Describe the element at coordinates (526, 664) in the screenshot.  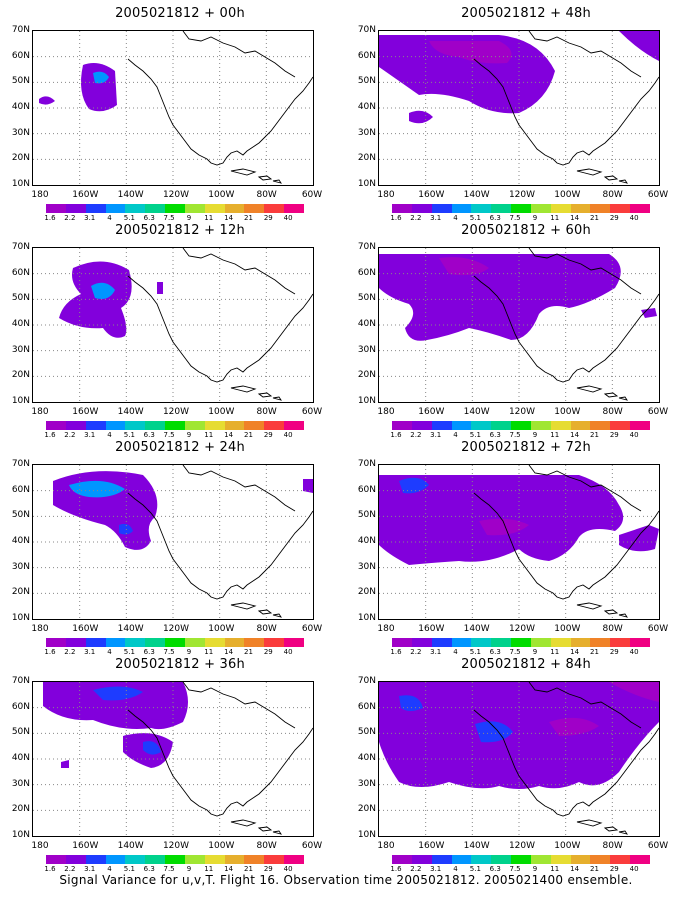
I see `panel-title-84h: 2005021812 + 84h` at that location.